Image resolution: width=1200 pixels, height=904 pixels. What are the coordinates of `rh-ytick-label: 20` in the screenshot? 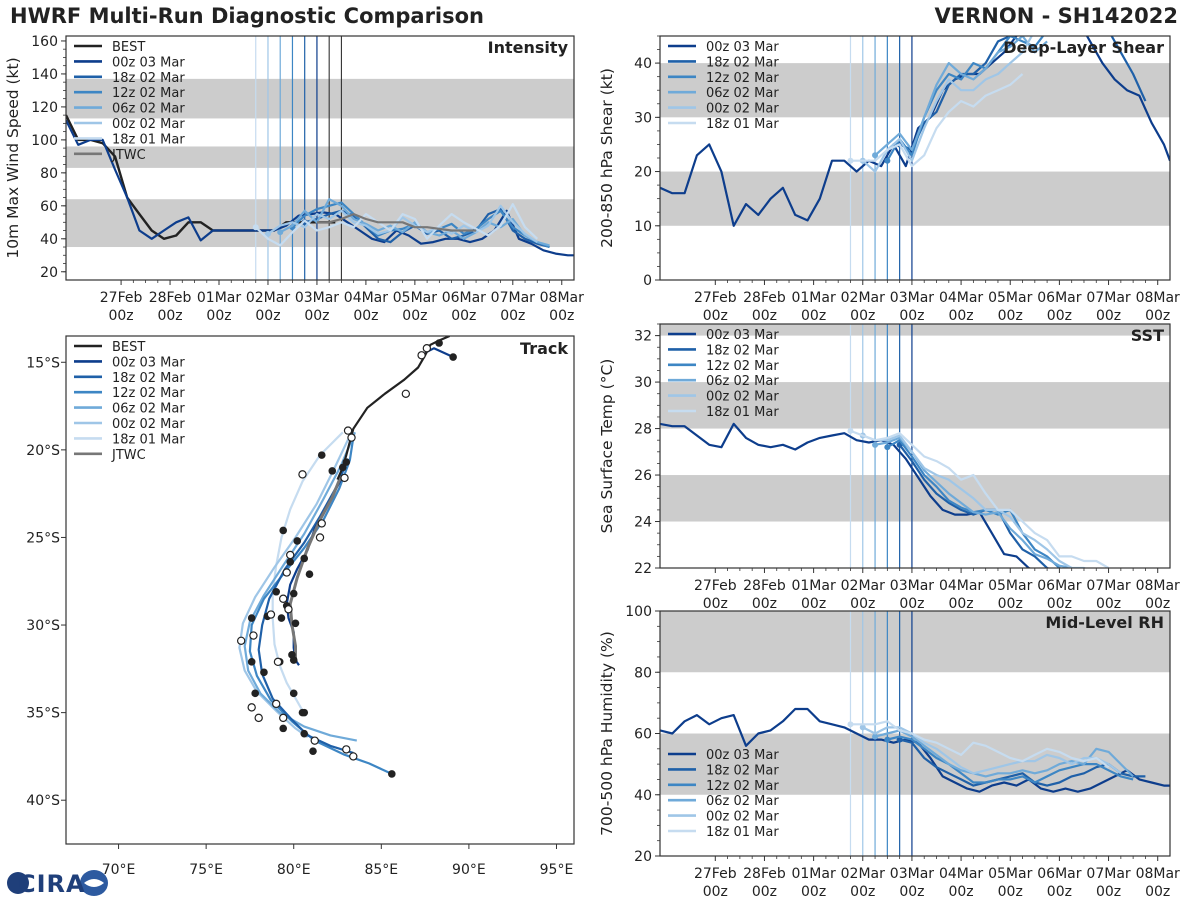 It's located at (643, 857).